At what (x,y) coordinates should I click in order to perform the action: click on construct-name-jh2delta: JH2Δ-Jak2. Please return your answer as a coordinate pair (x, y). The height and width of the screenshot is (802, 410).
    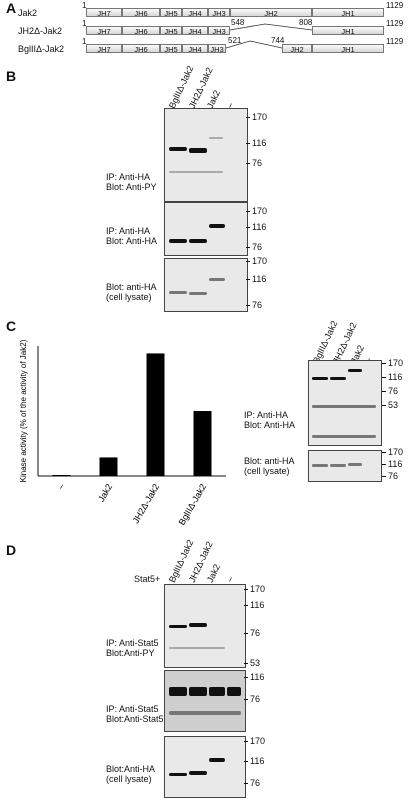
    Looking at the image, I should click on (40, 31).